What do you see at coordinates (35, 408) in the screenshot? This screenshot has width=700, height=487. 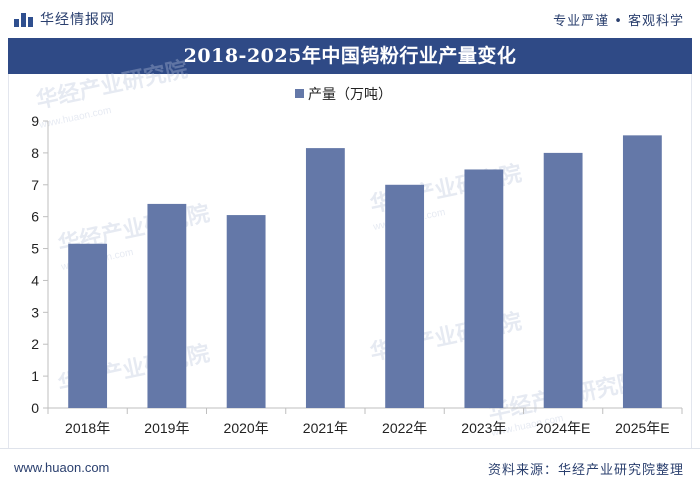 I see `y-tick-label: 0` at bounding box center [35, 408].